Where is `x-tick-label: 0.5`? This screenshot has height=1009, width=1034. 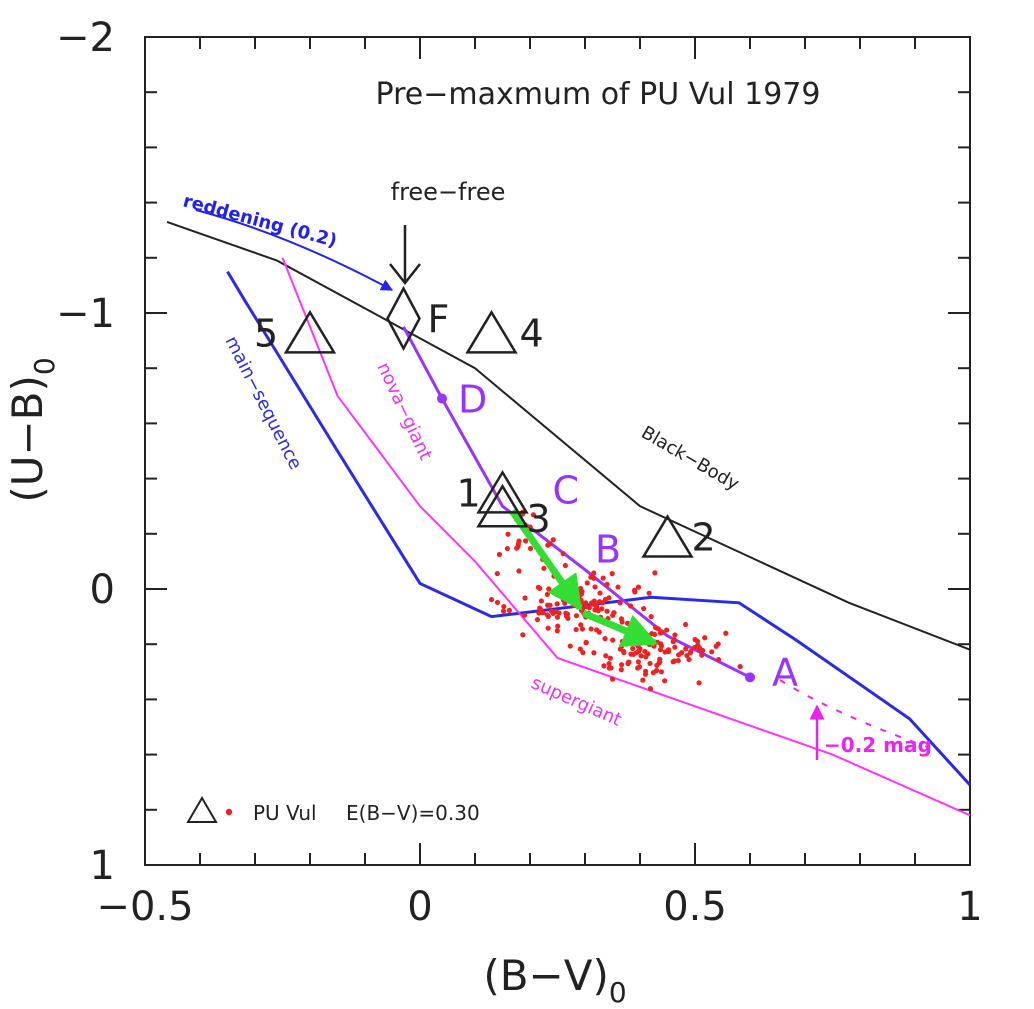 x-tick-label: 0.5 is located at coordinates (695, 907).